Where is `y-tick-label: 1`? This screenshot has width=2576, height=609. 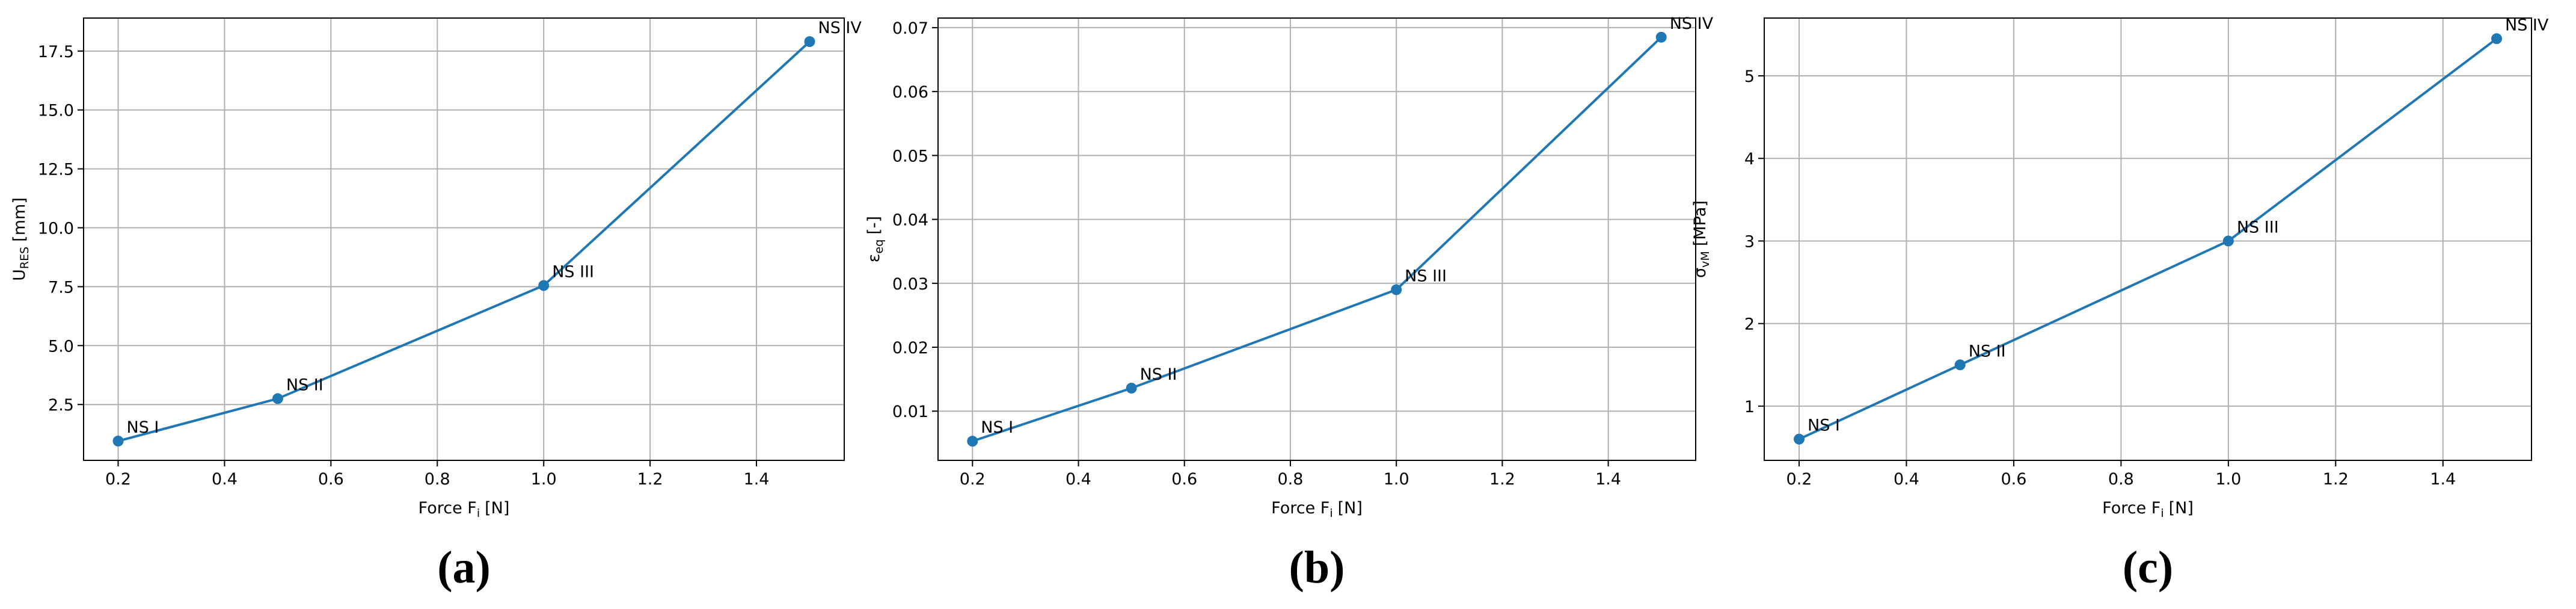 y-tick-label: 1 is located at coordinates (1749, 407).